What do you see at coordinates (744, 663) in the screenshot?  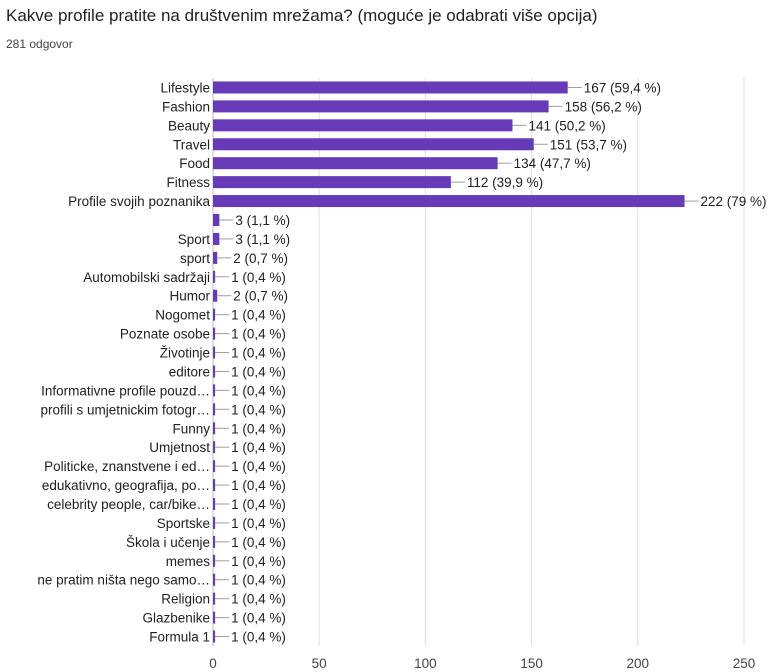 I see `x-tick-label: 250` at bounding box center [744, 663].